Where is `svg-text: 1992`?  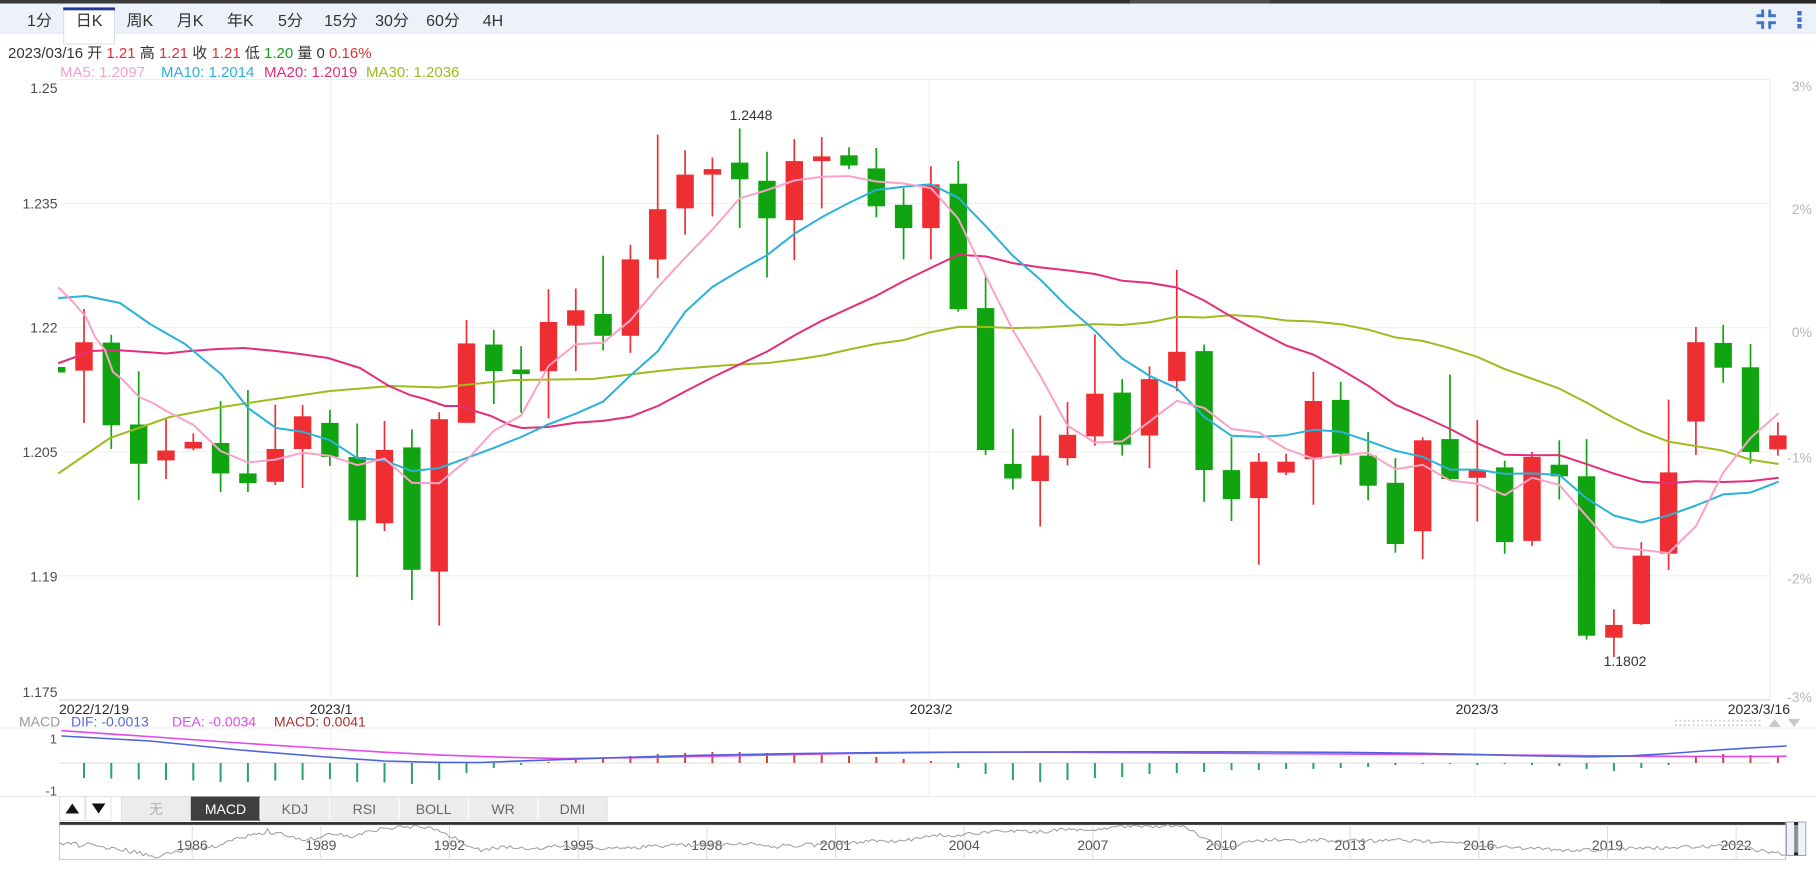 svg-text: 1992 is located at coordinates (449, 845).